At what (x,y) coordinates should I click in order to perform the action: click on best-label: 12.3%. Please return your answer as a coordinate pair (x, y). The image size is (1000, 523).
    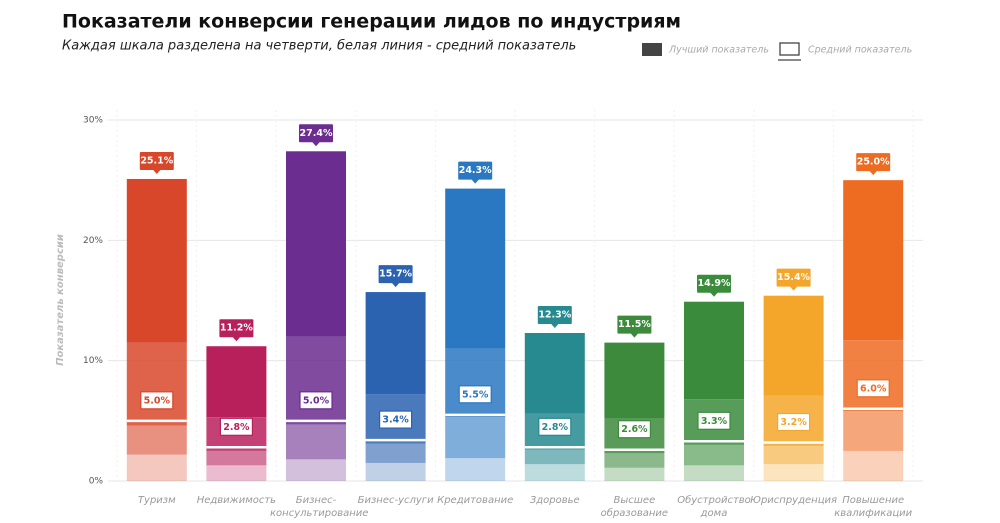
    Looking at the image, I should click on (554, 314).